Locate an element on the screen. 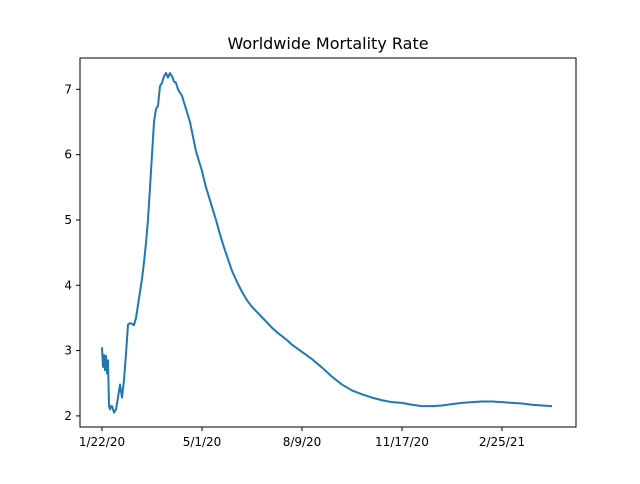 The image size is (640, 484). y-tick-label: 6 is located at coordinates (68, 155).